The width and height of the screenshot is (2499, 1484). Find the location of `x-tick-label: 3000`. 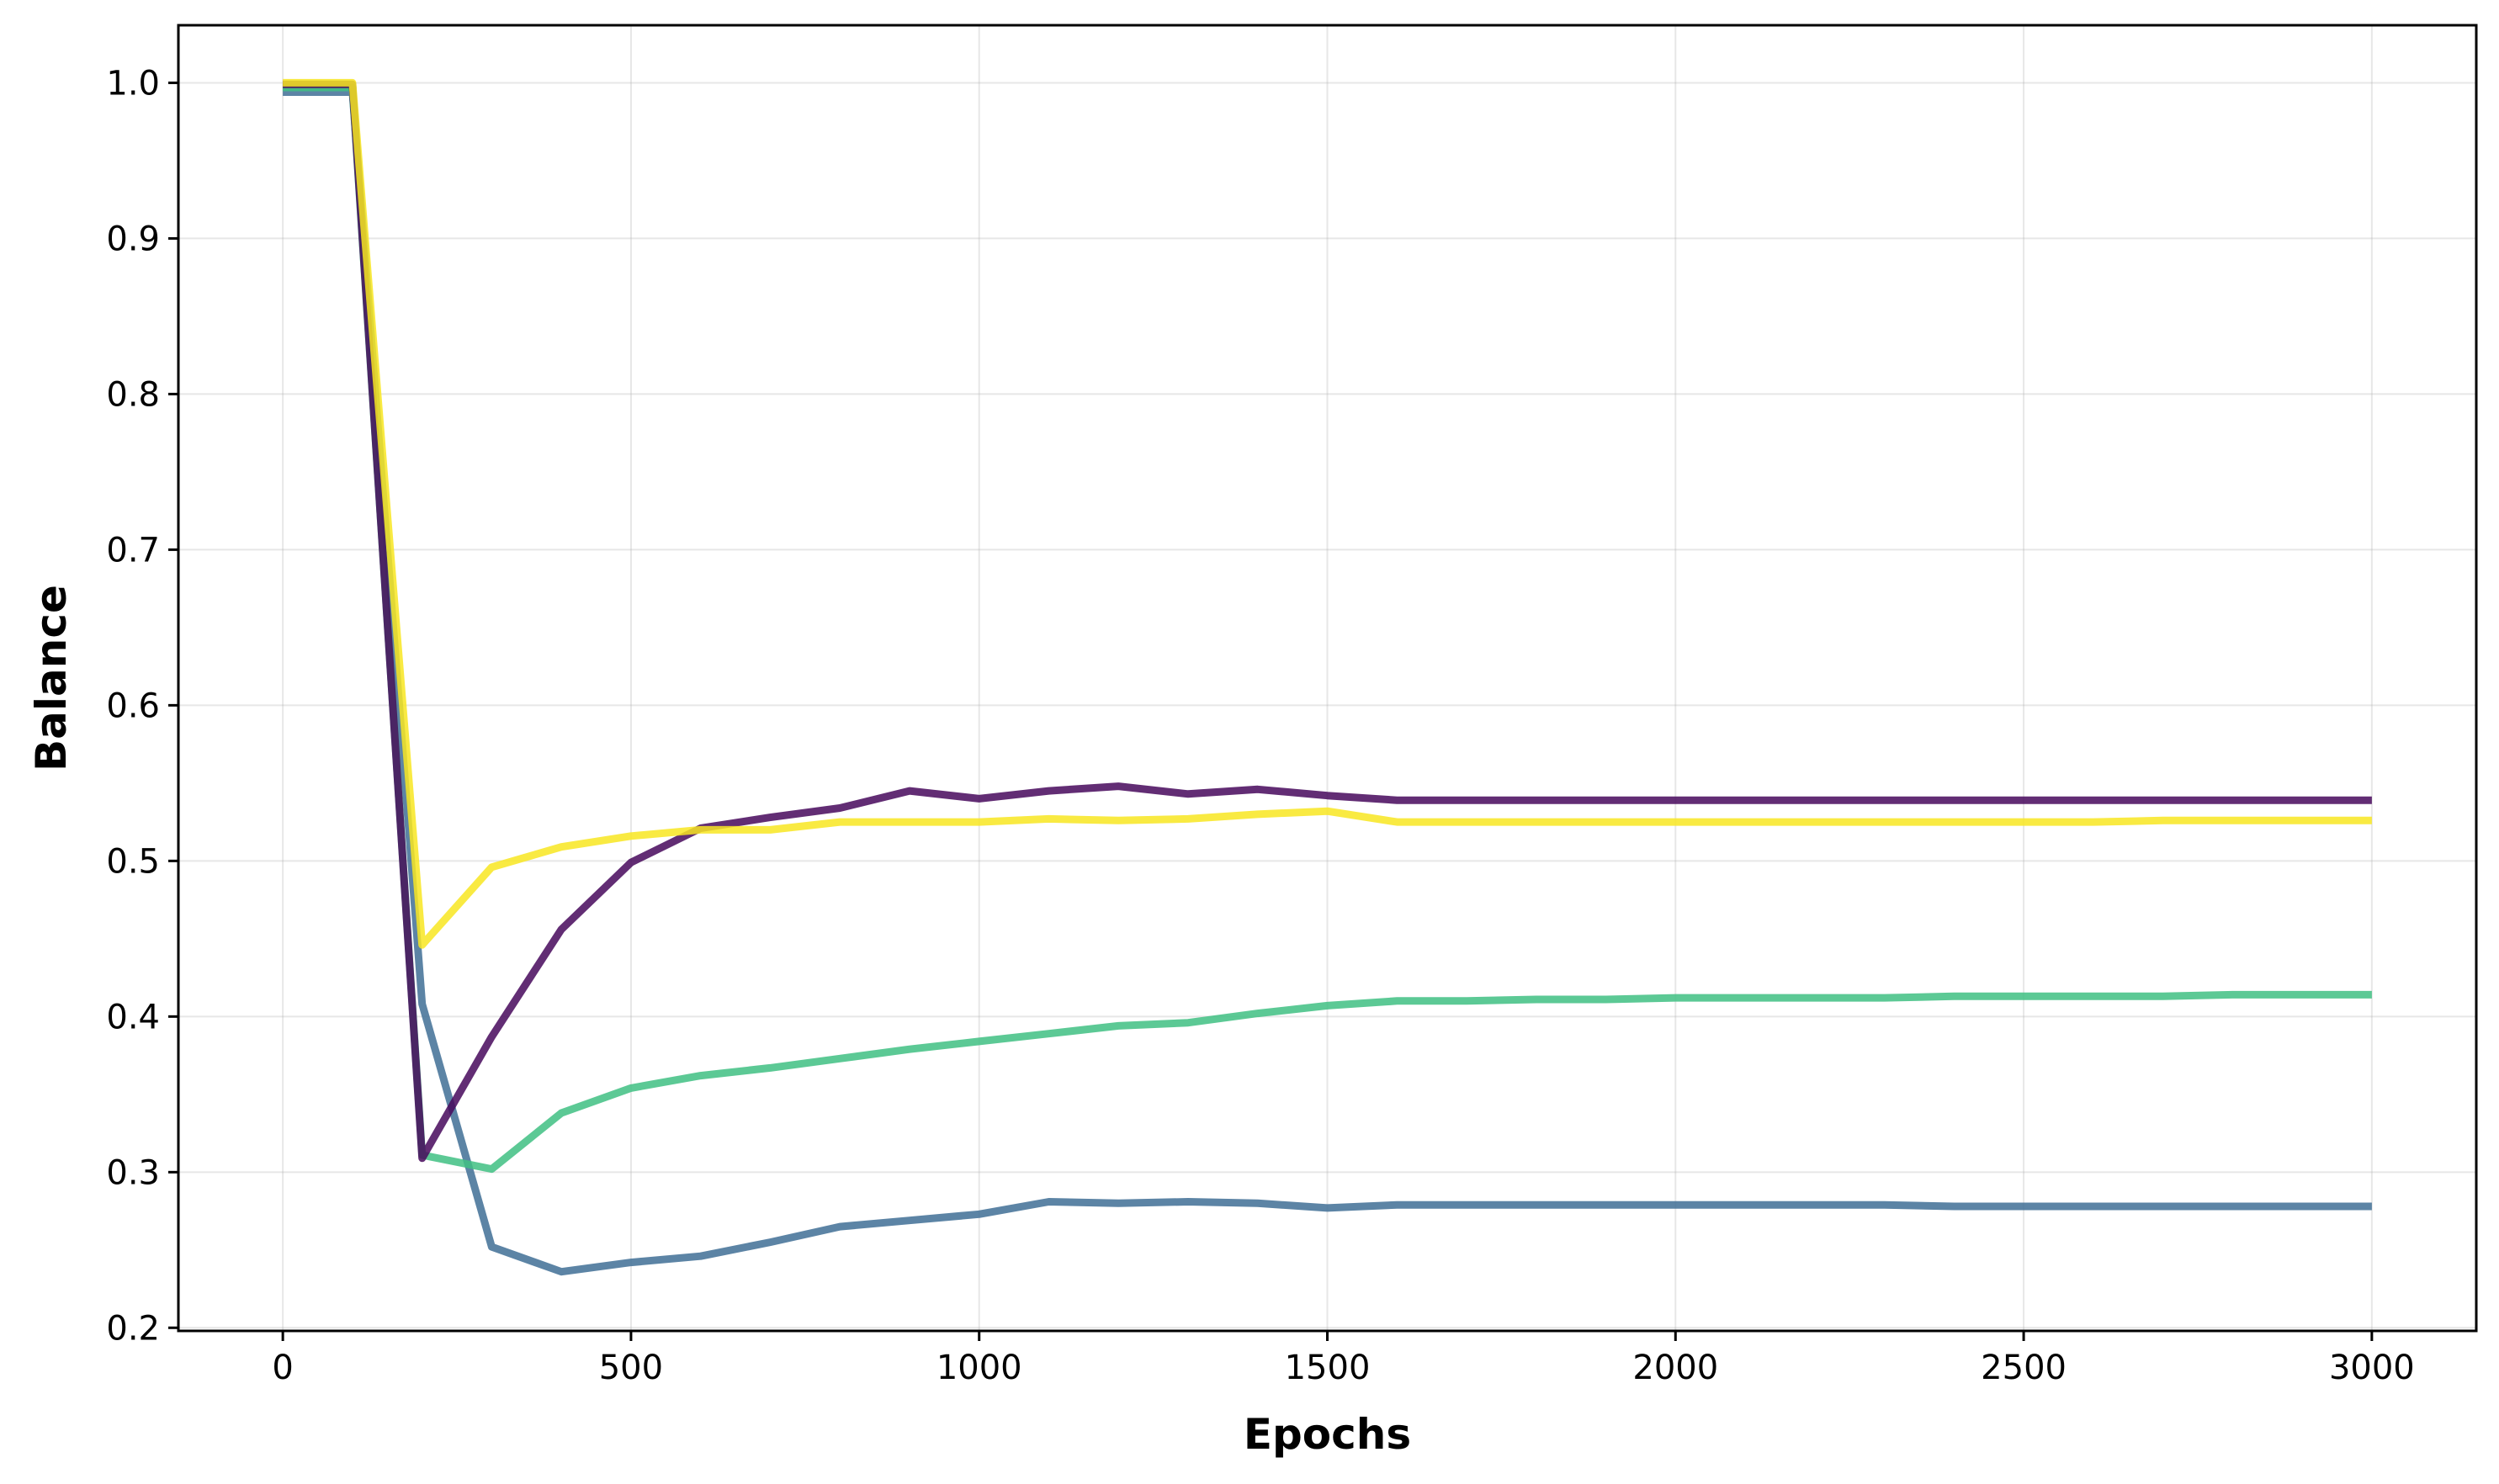

x-tick-label: 3000 is located at coordinates (2372, 1368).